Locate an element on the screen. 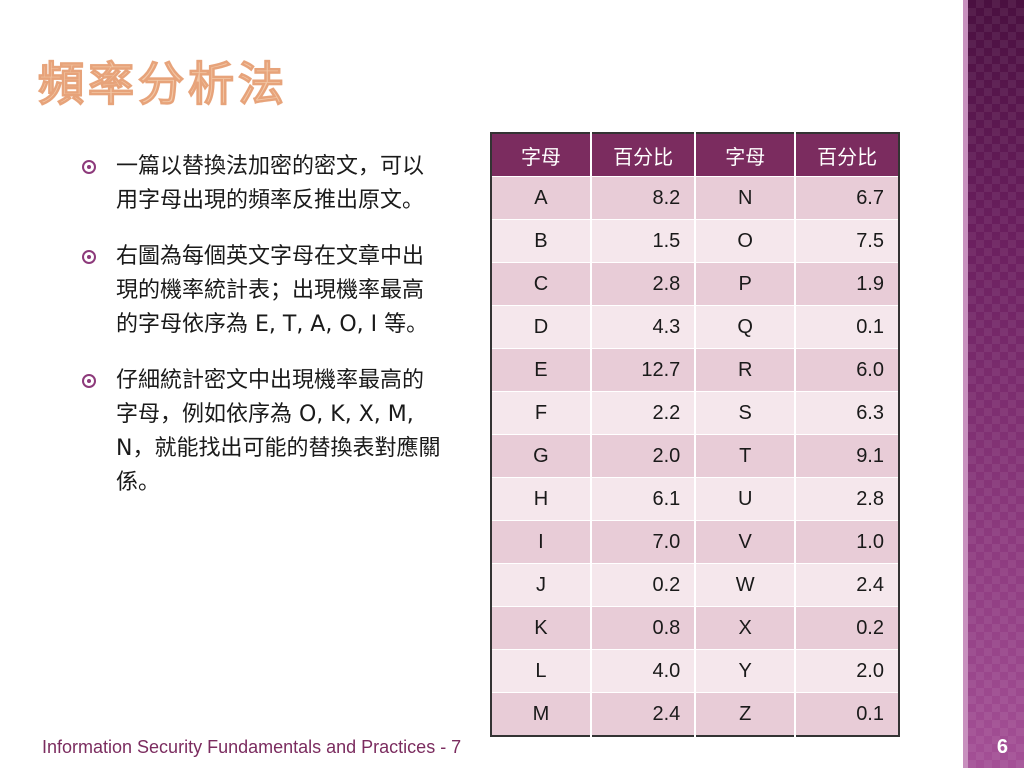  table-row: F 2.2 S 6.3 is located at coordinates (695, 413).